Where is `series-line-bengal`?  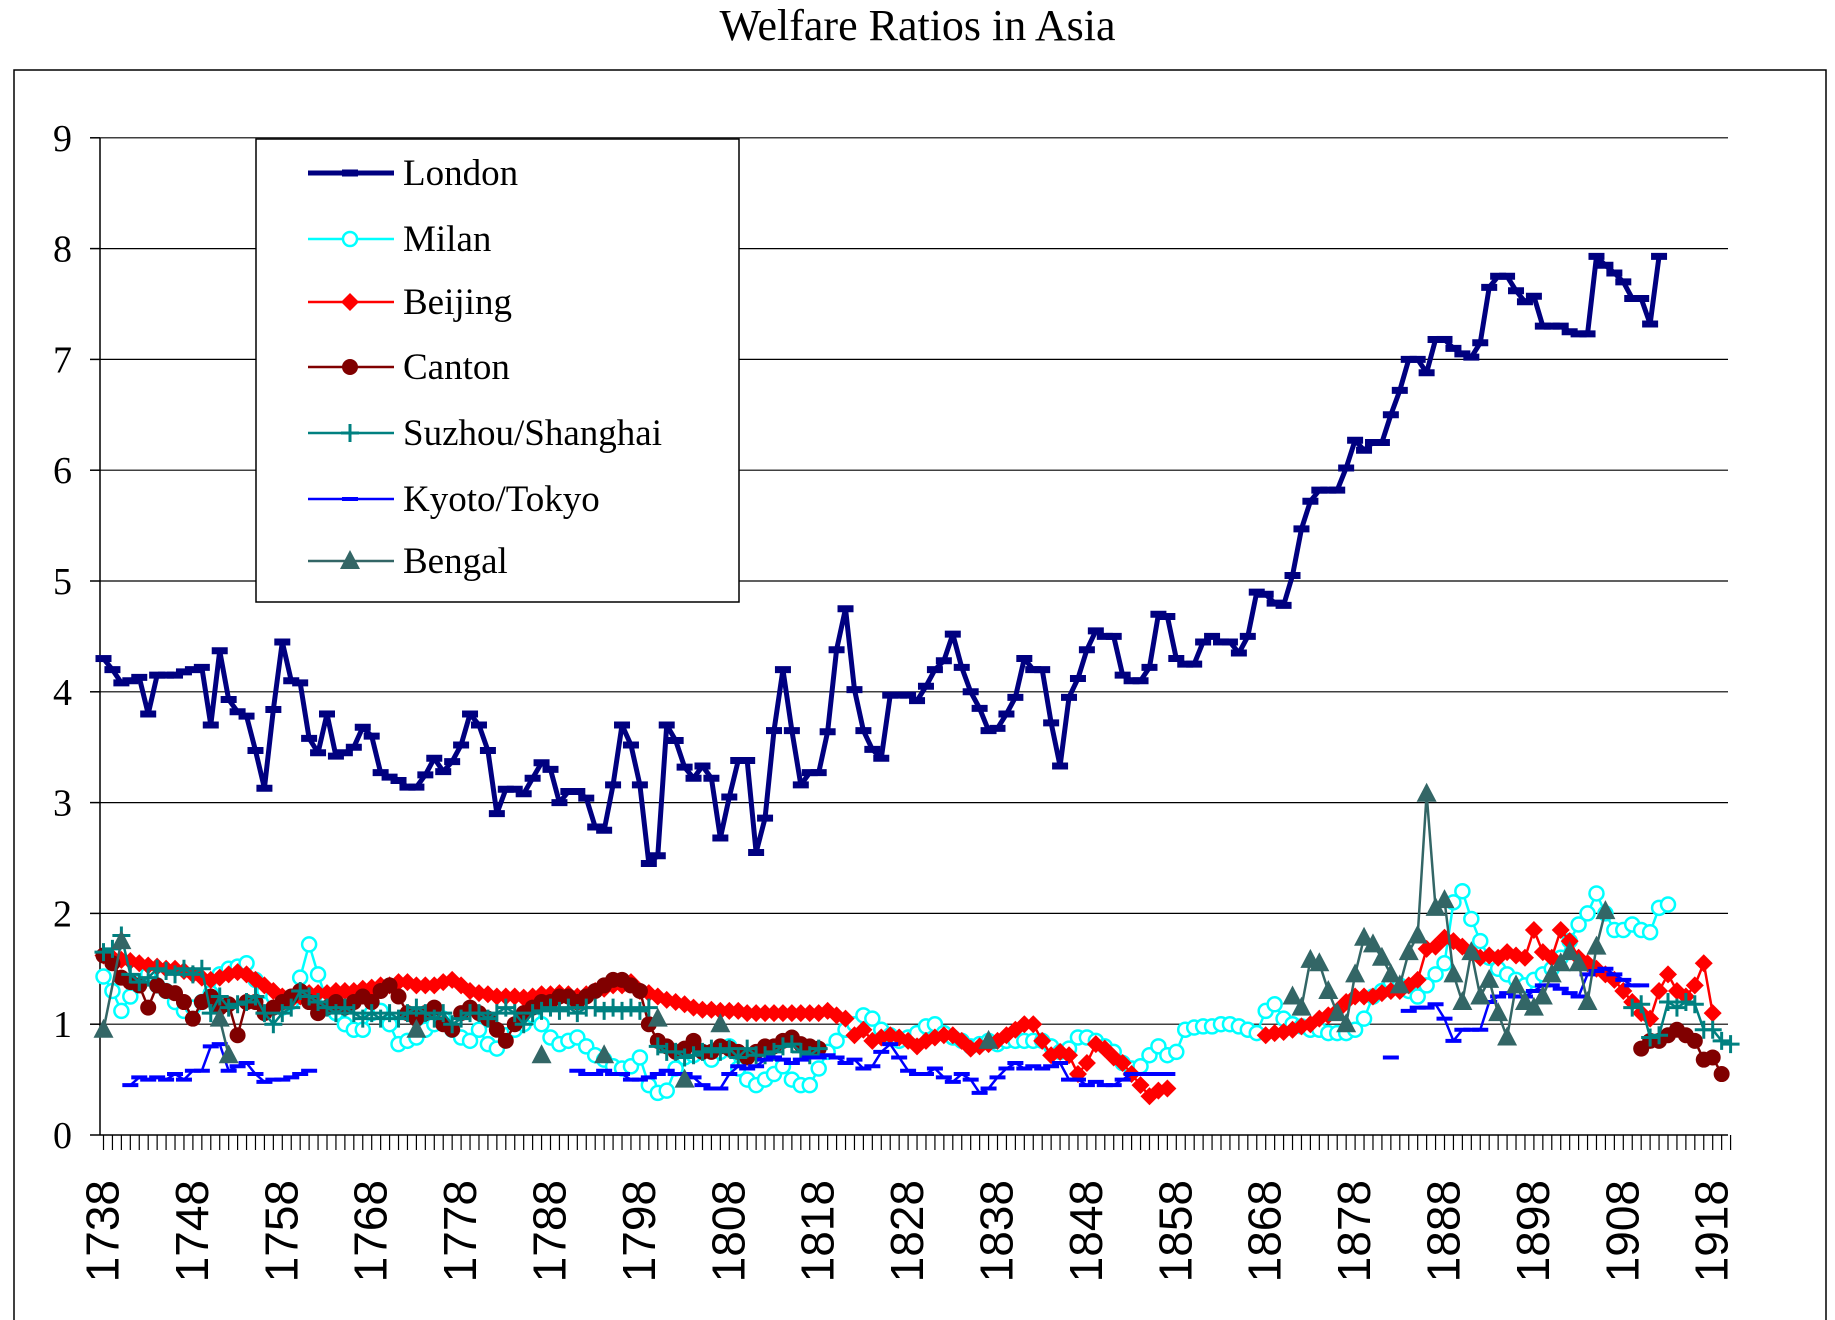
series-line-bengal is located at coordinates (112, 985).